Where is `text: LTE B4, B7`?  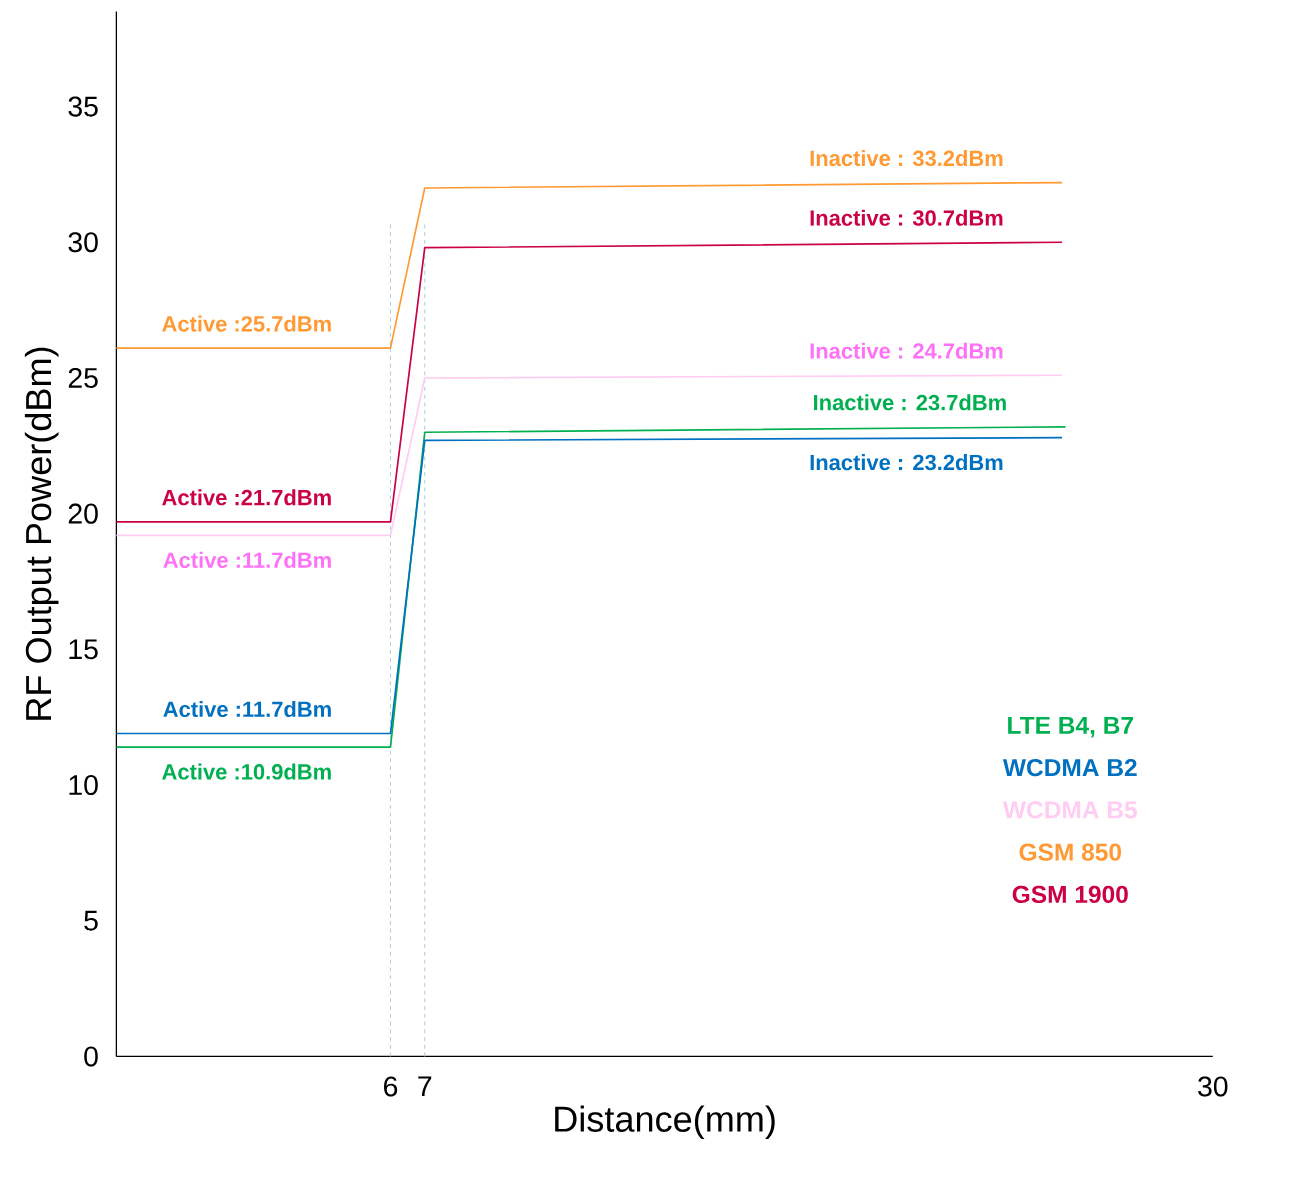 text: LTE B4, B7 is located at coordinates (1070, 727).